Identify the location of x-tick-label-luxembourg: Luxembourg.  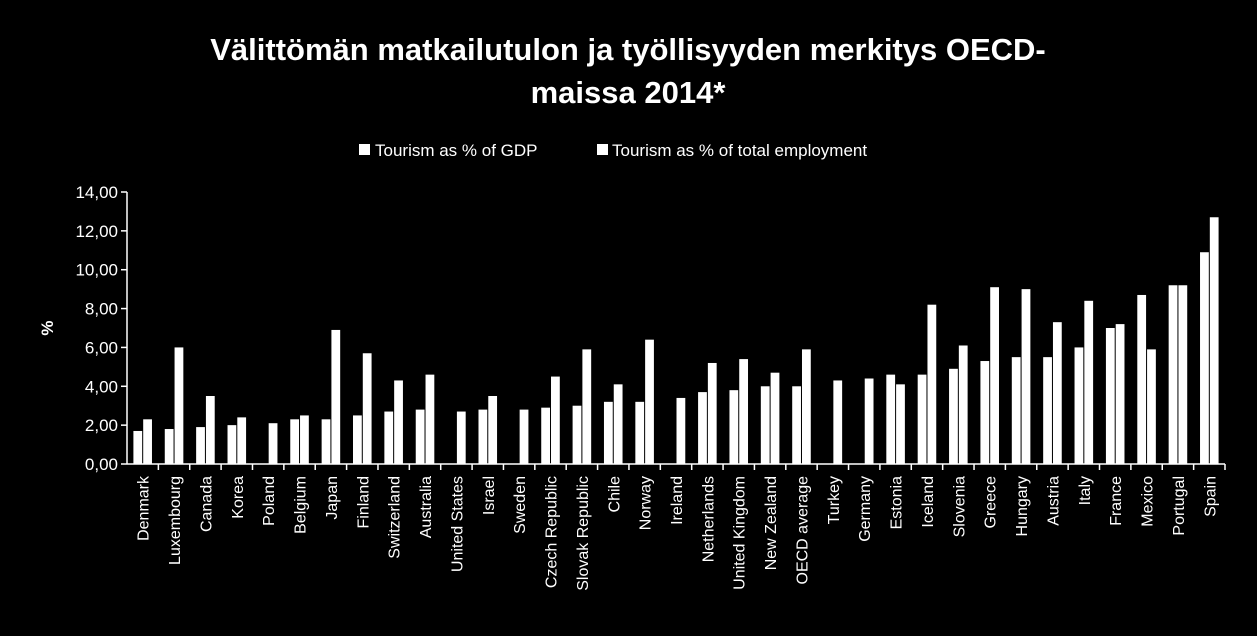
(175, 520).